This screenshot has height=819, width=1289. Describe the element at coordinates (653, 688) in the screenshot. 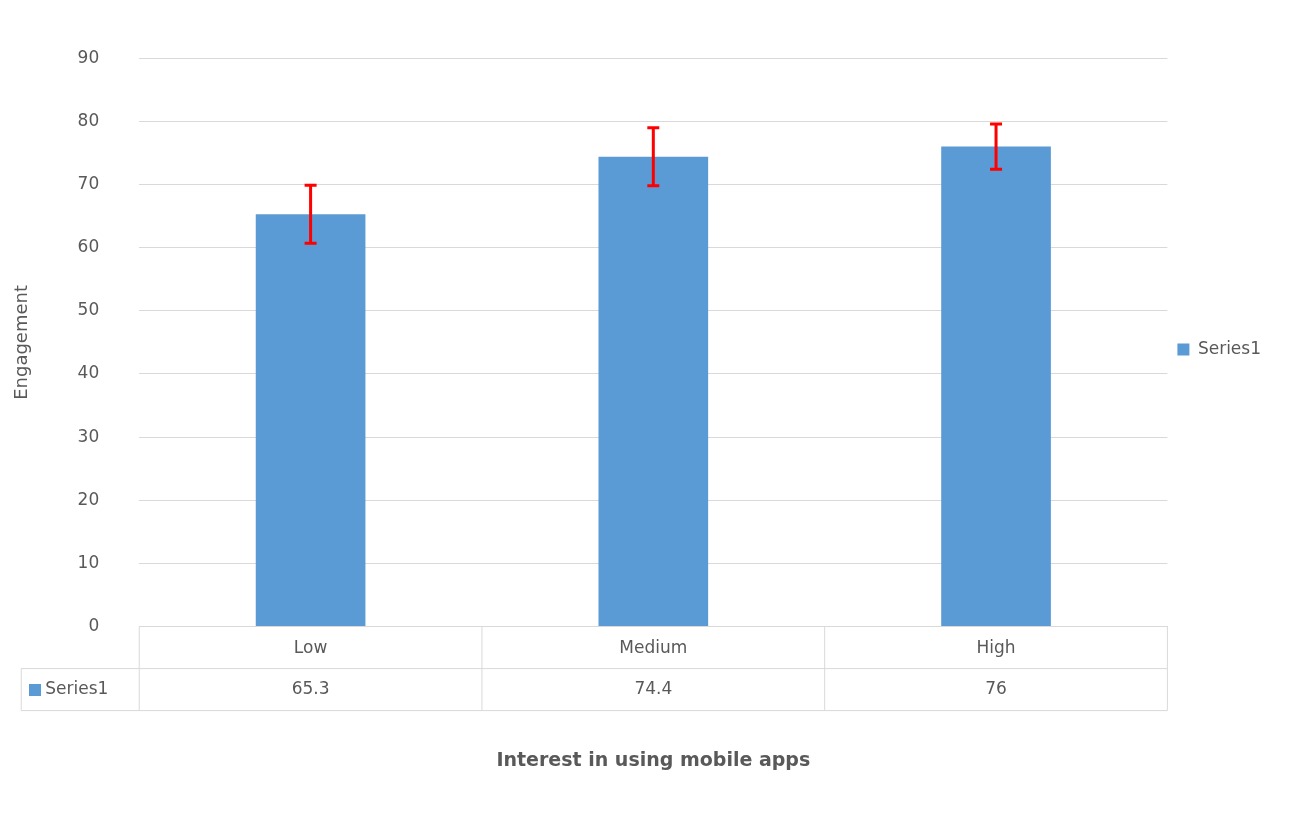

I see `data-label: 74.4` at that location.